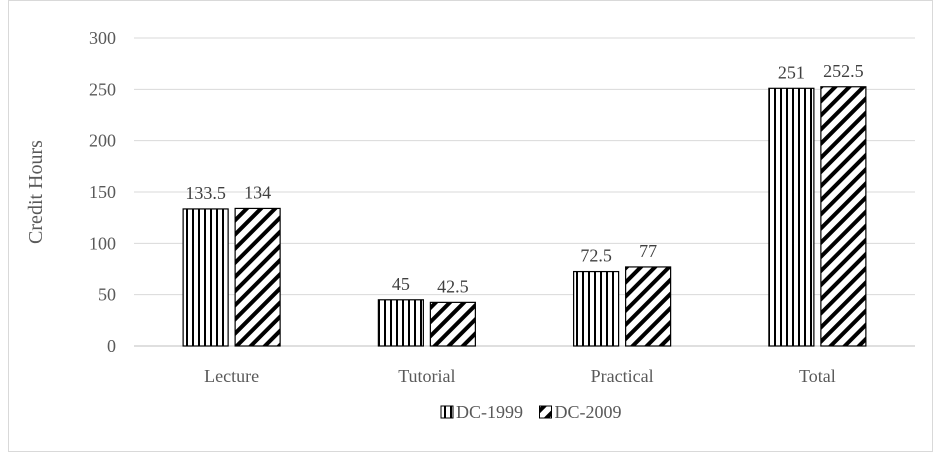 The height and width of the screenshot is (454, 941). I want to click on legend-swatch-dc-2009, so click(545, 412).